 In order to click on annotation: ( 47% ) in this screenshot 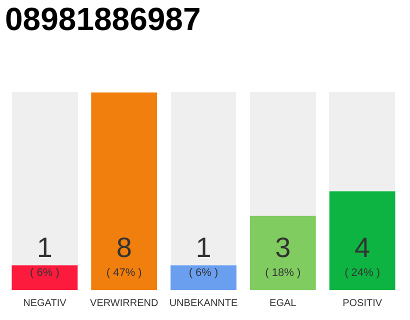, I will do `click(124, 273)`.